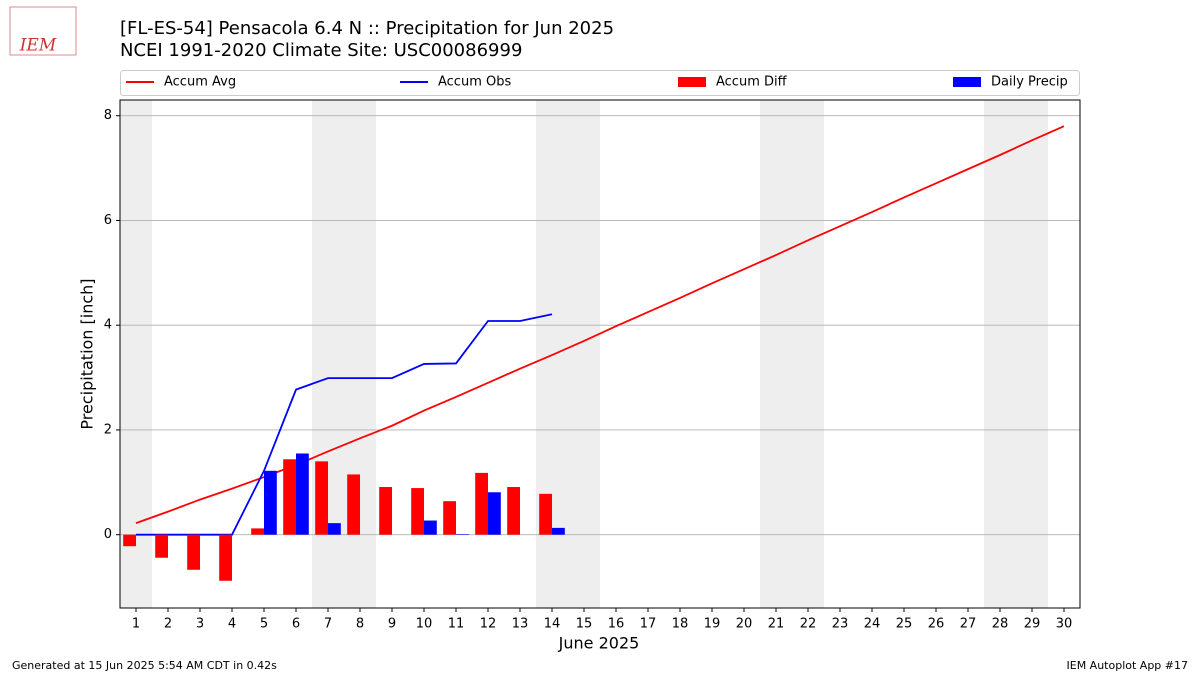 The height and width of the screenshot is (675, 1200). What do you see at coordinates (43, 31) in the screenshot?
I see `logo-frame` at bounding box center [43, 31].